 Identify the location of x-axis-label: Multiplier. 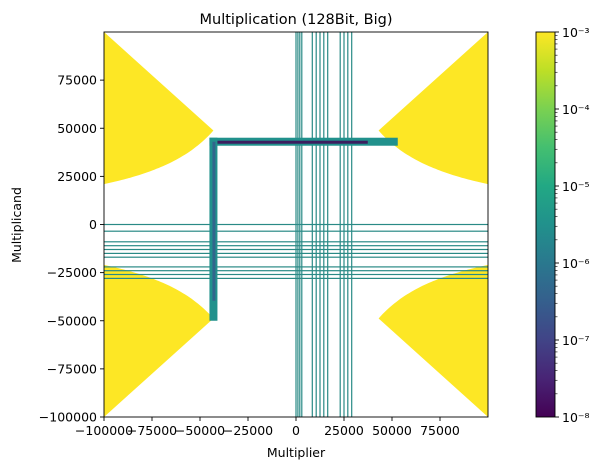
(296, 452).